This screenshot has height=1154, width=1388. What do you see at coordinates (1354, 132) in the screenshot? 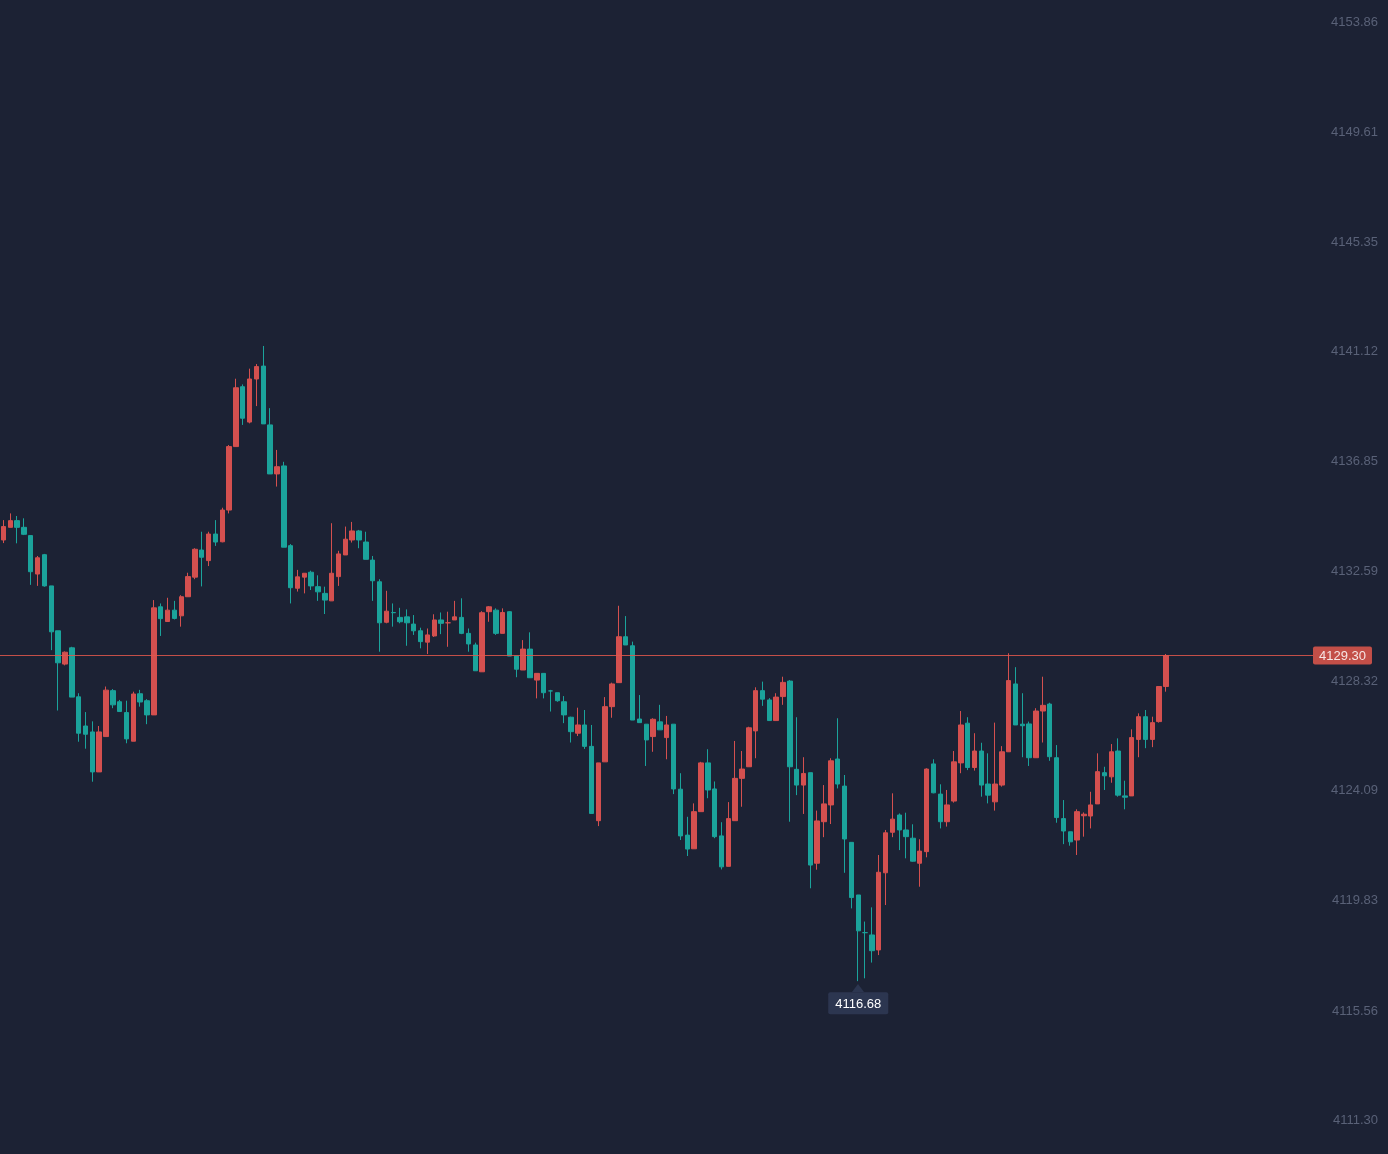
I see `y-tick-label: 4149.61` at bounding box center [1354, 132].